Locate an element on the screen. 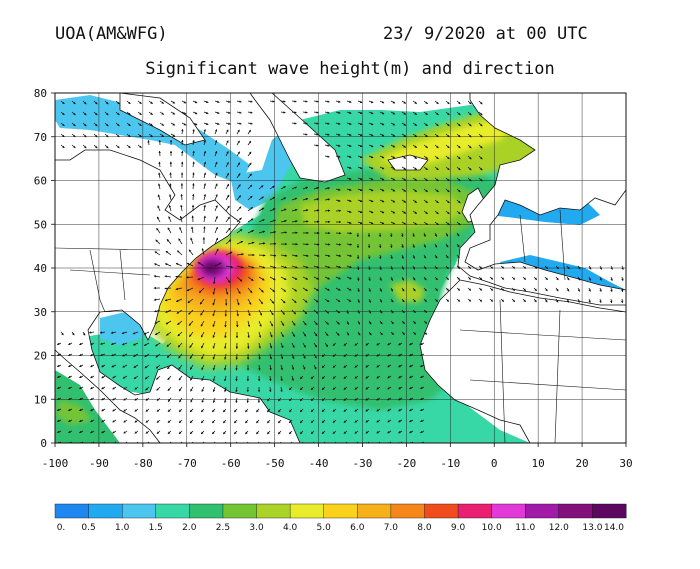  y-tick-label: 50 is located at coordinates (40, 224).